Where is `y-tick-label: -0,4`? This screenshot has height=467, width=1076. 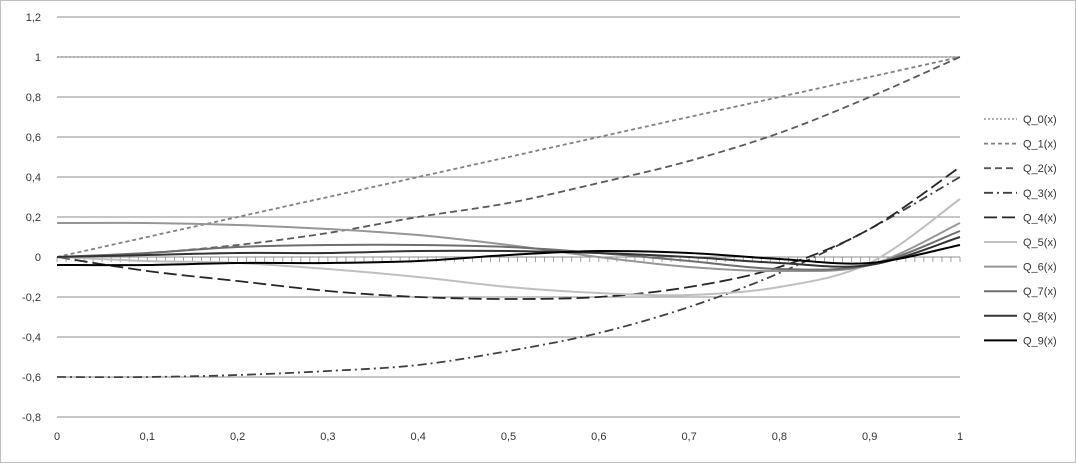 y-tick-label: -0,4 is located at coordinates (31, 338).